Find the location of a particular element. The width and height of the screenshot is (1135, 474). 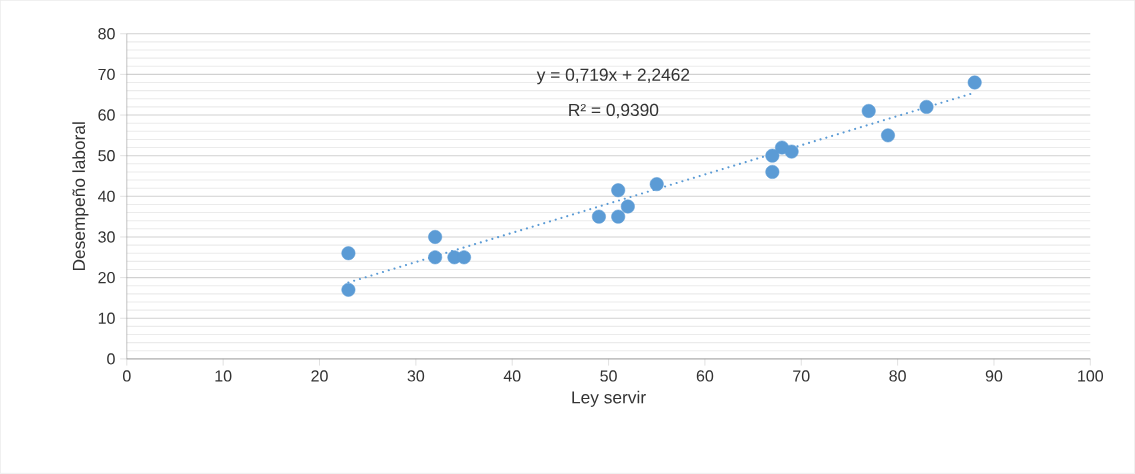

y-tick-label: 50 is located at coordinates (106, 156).